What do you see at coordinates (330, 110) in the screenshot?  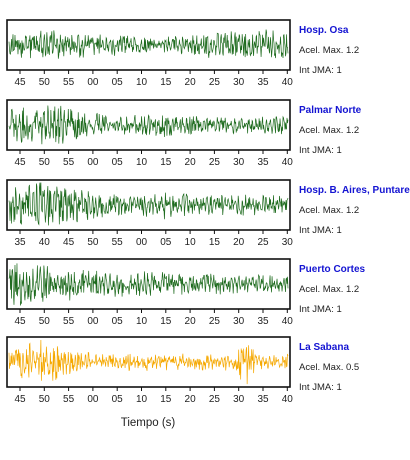 I see `station-name: Palmar Norte` at bounding box center [330, 110].